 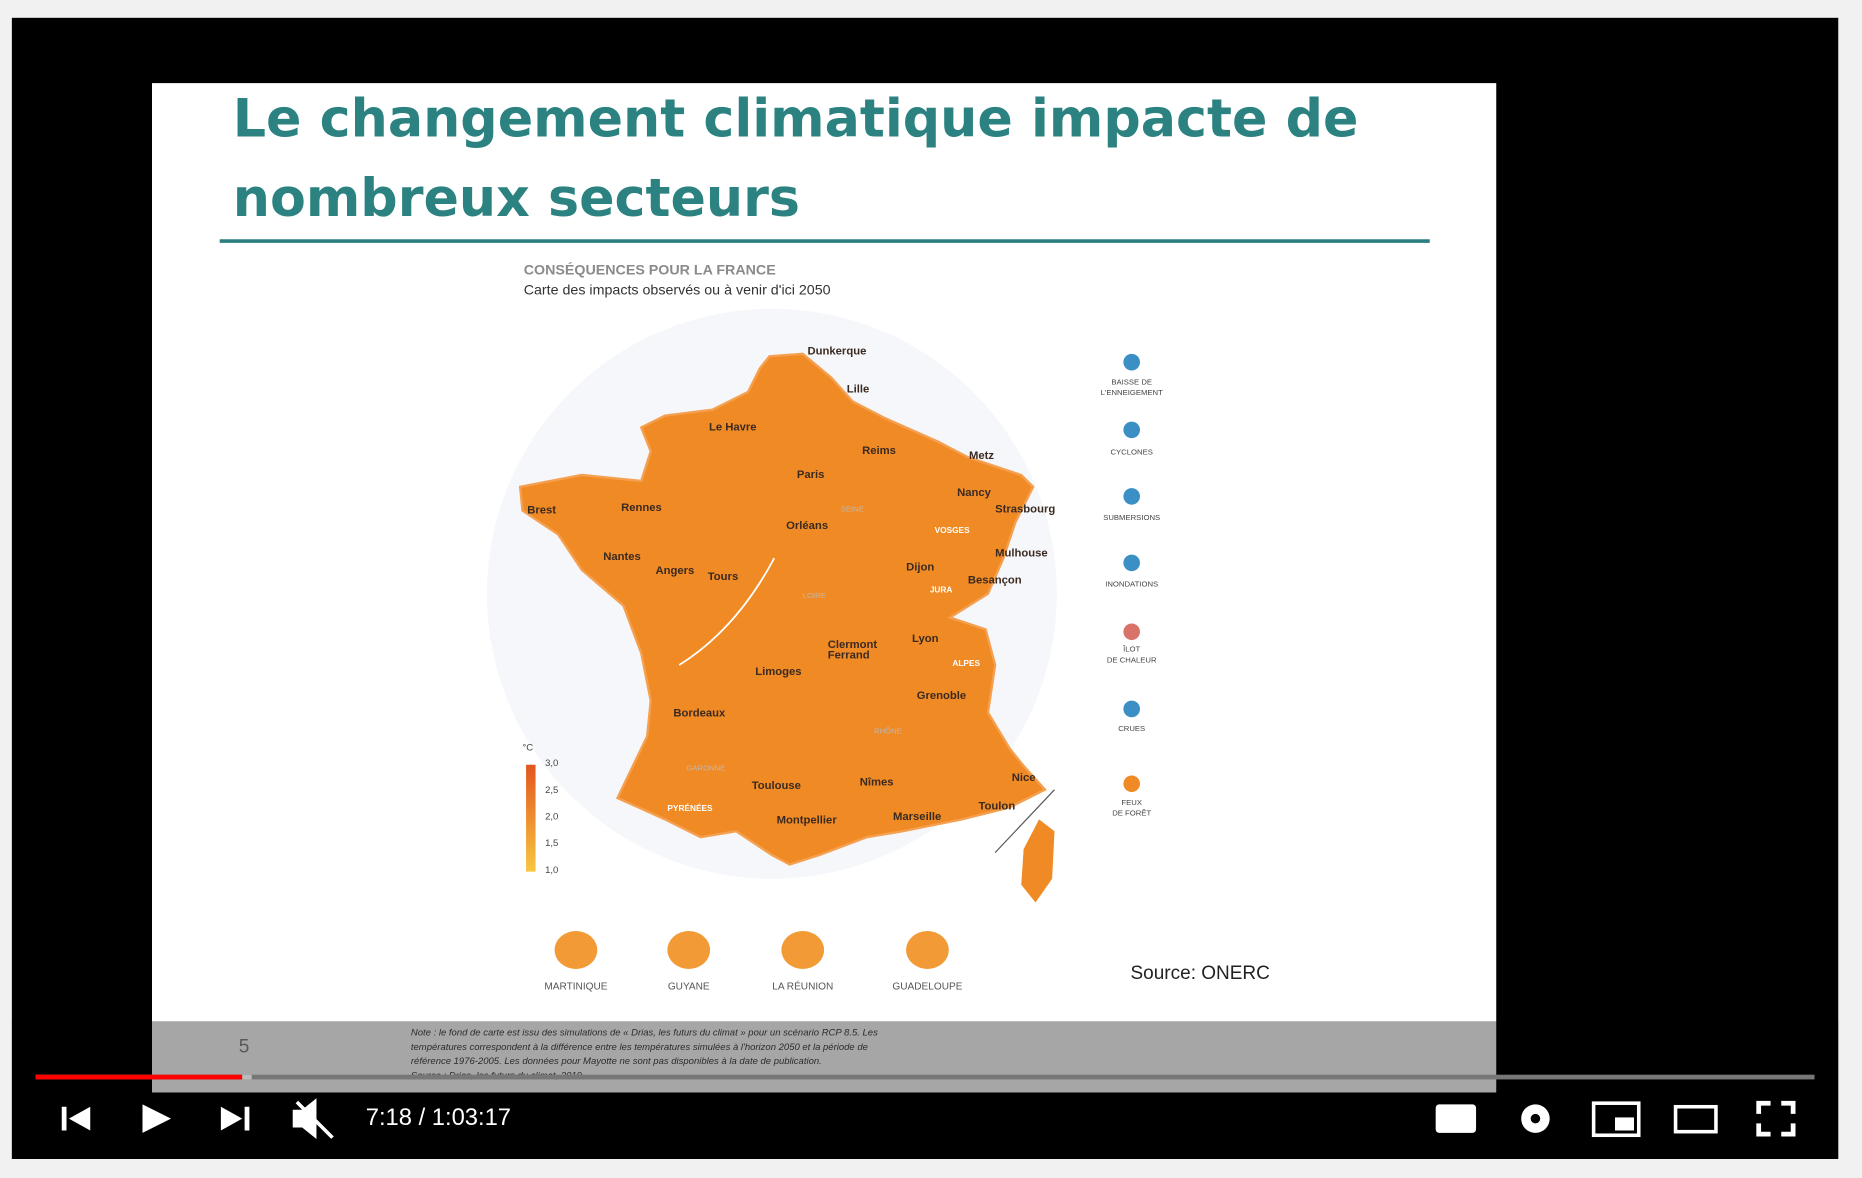 I want to click on legend-label: SUBMERSIONS, so click(x=1131, y=517).